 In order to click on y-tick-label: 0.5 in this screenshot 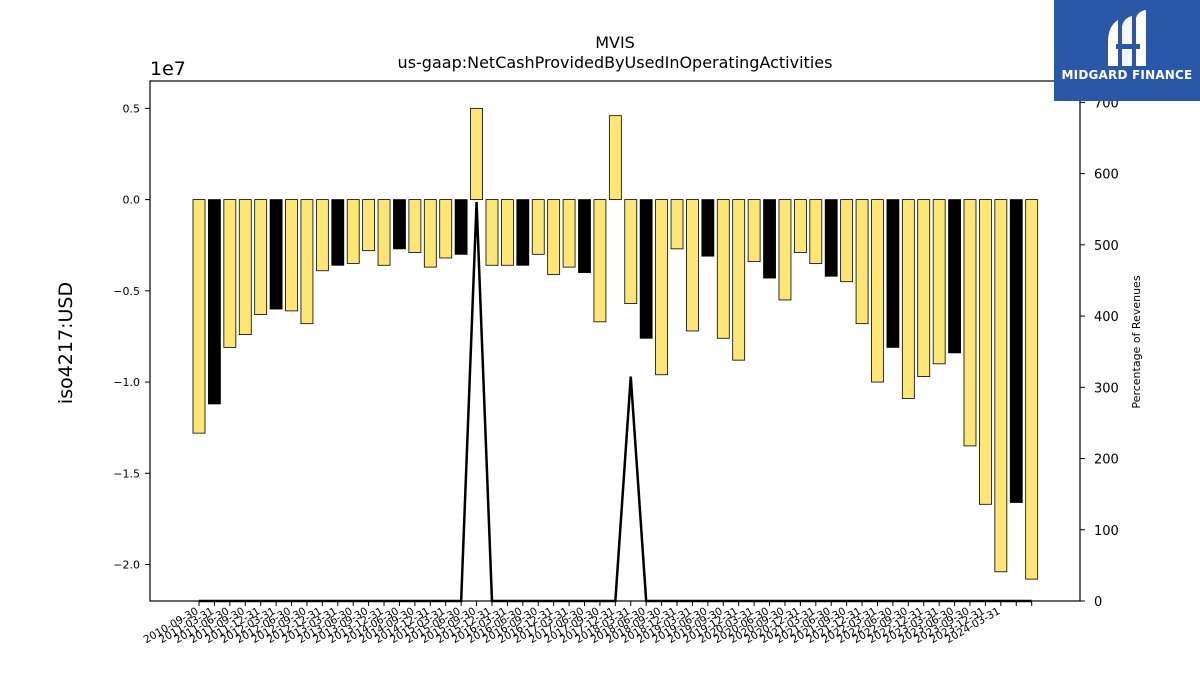, I will do `click(132, 108)`.